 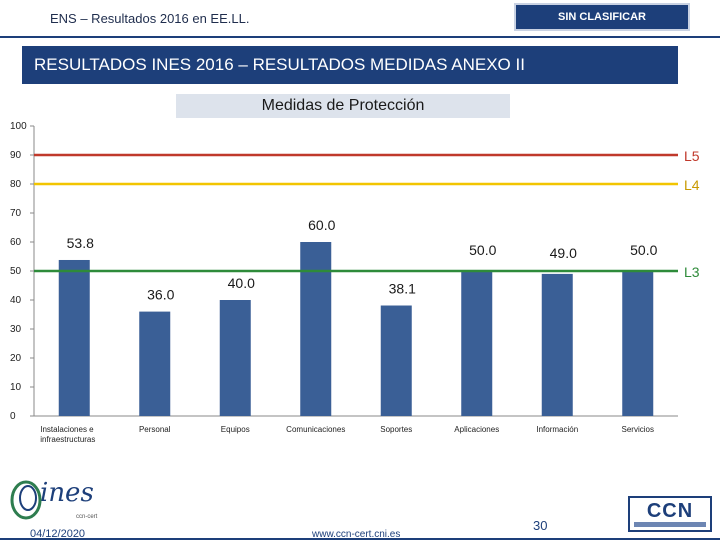 What do you see at coordinates (16, 300) in the screenshot?
I see `y-tick-label: 40` at bounding box center [16, 300].